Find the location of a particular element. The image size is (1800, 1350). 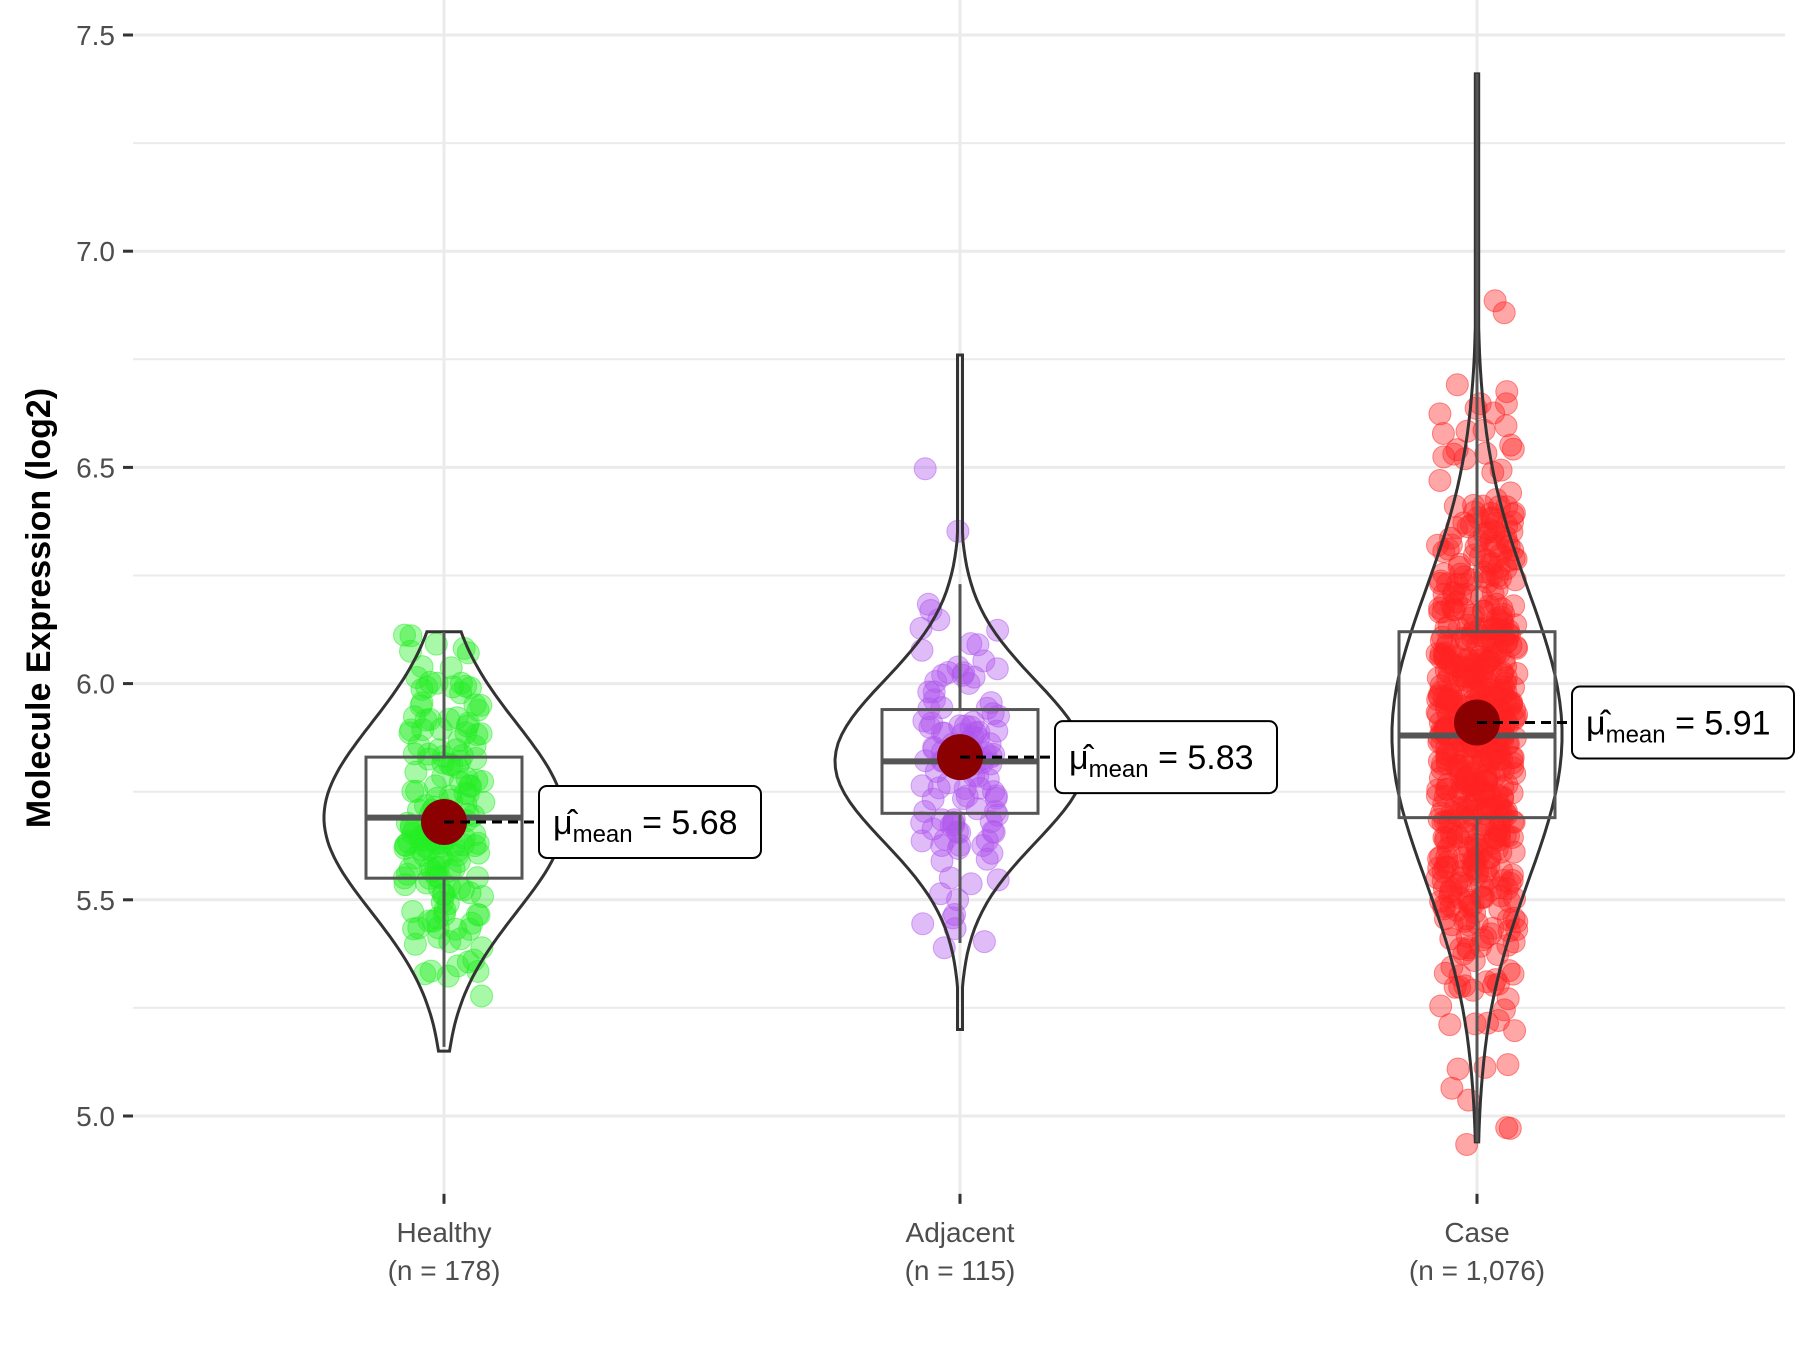

y-tick-label: 6.0 is located at coordinates (95, 684).